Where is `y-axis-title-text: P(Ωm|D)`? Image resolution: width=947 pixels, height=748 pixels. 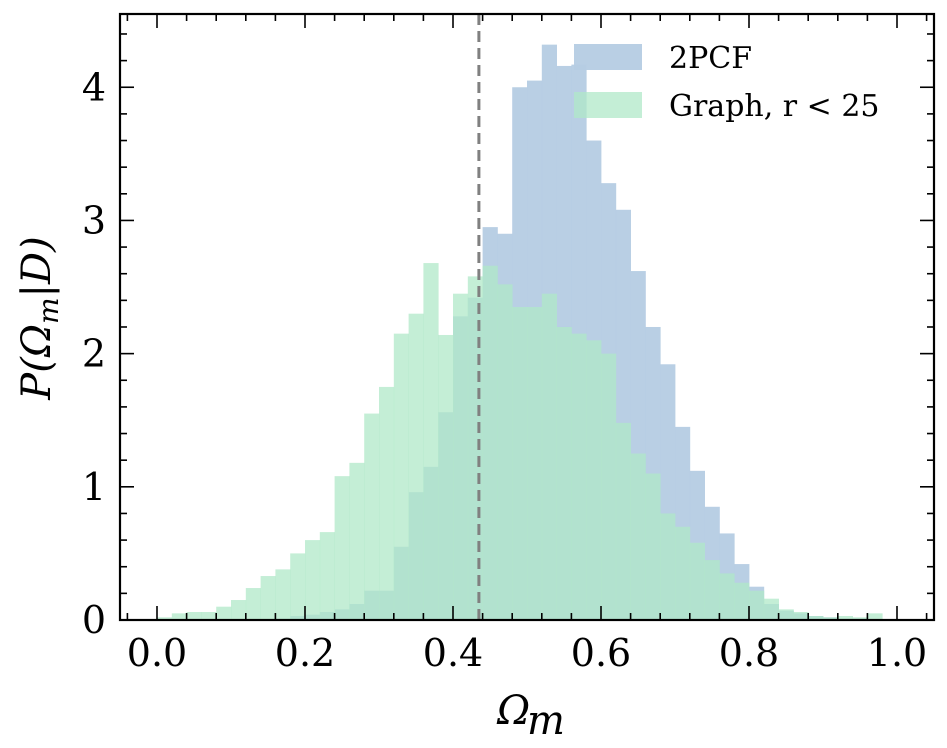 y-axis-title-text: P(Ωm|D) is located at coordinates (39, 318).